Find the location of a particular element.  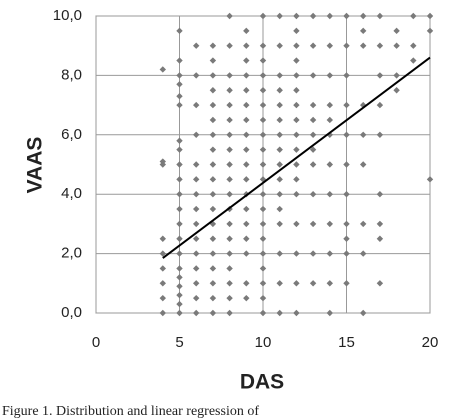

x-axis-title: DAS is located at coordinates (262, 382).